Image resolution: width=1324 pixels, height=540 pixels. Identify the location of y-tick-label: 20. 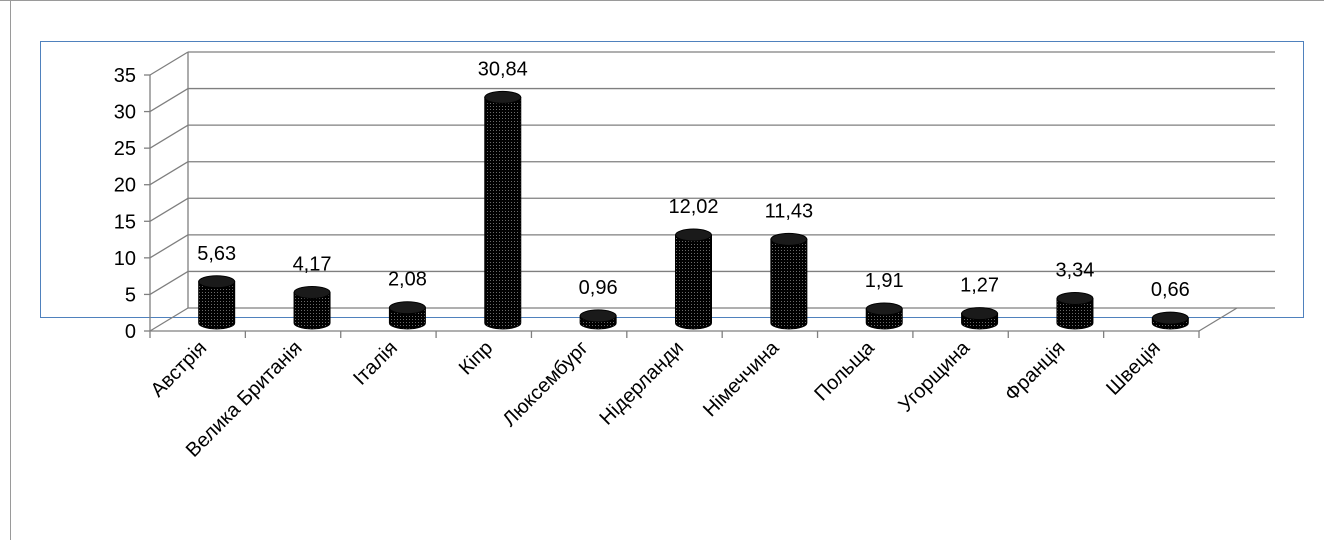
(125, 186).